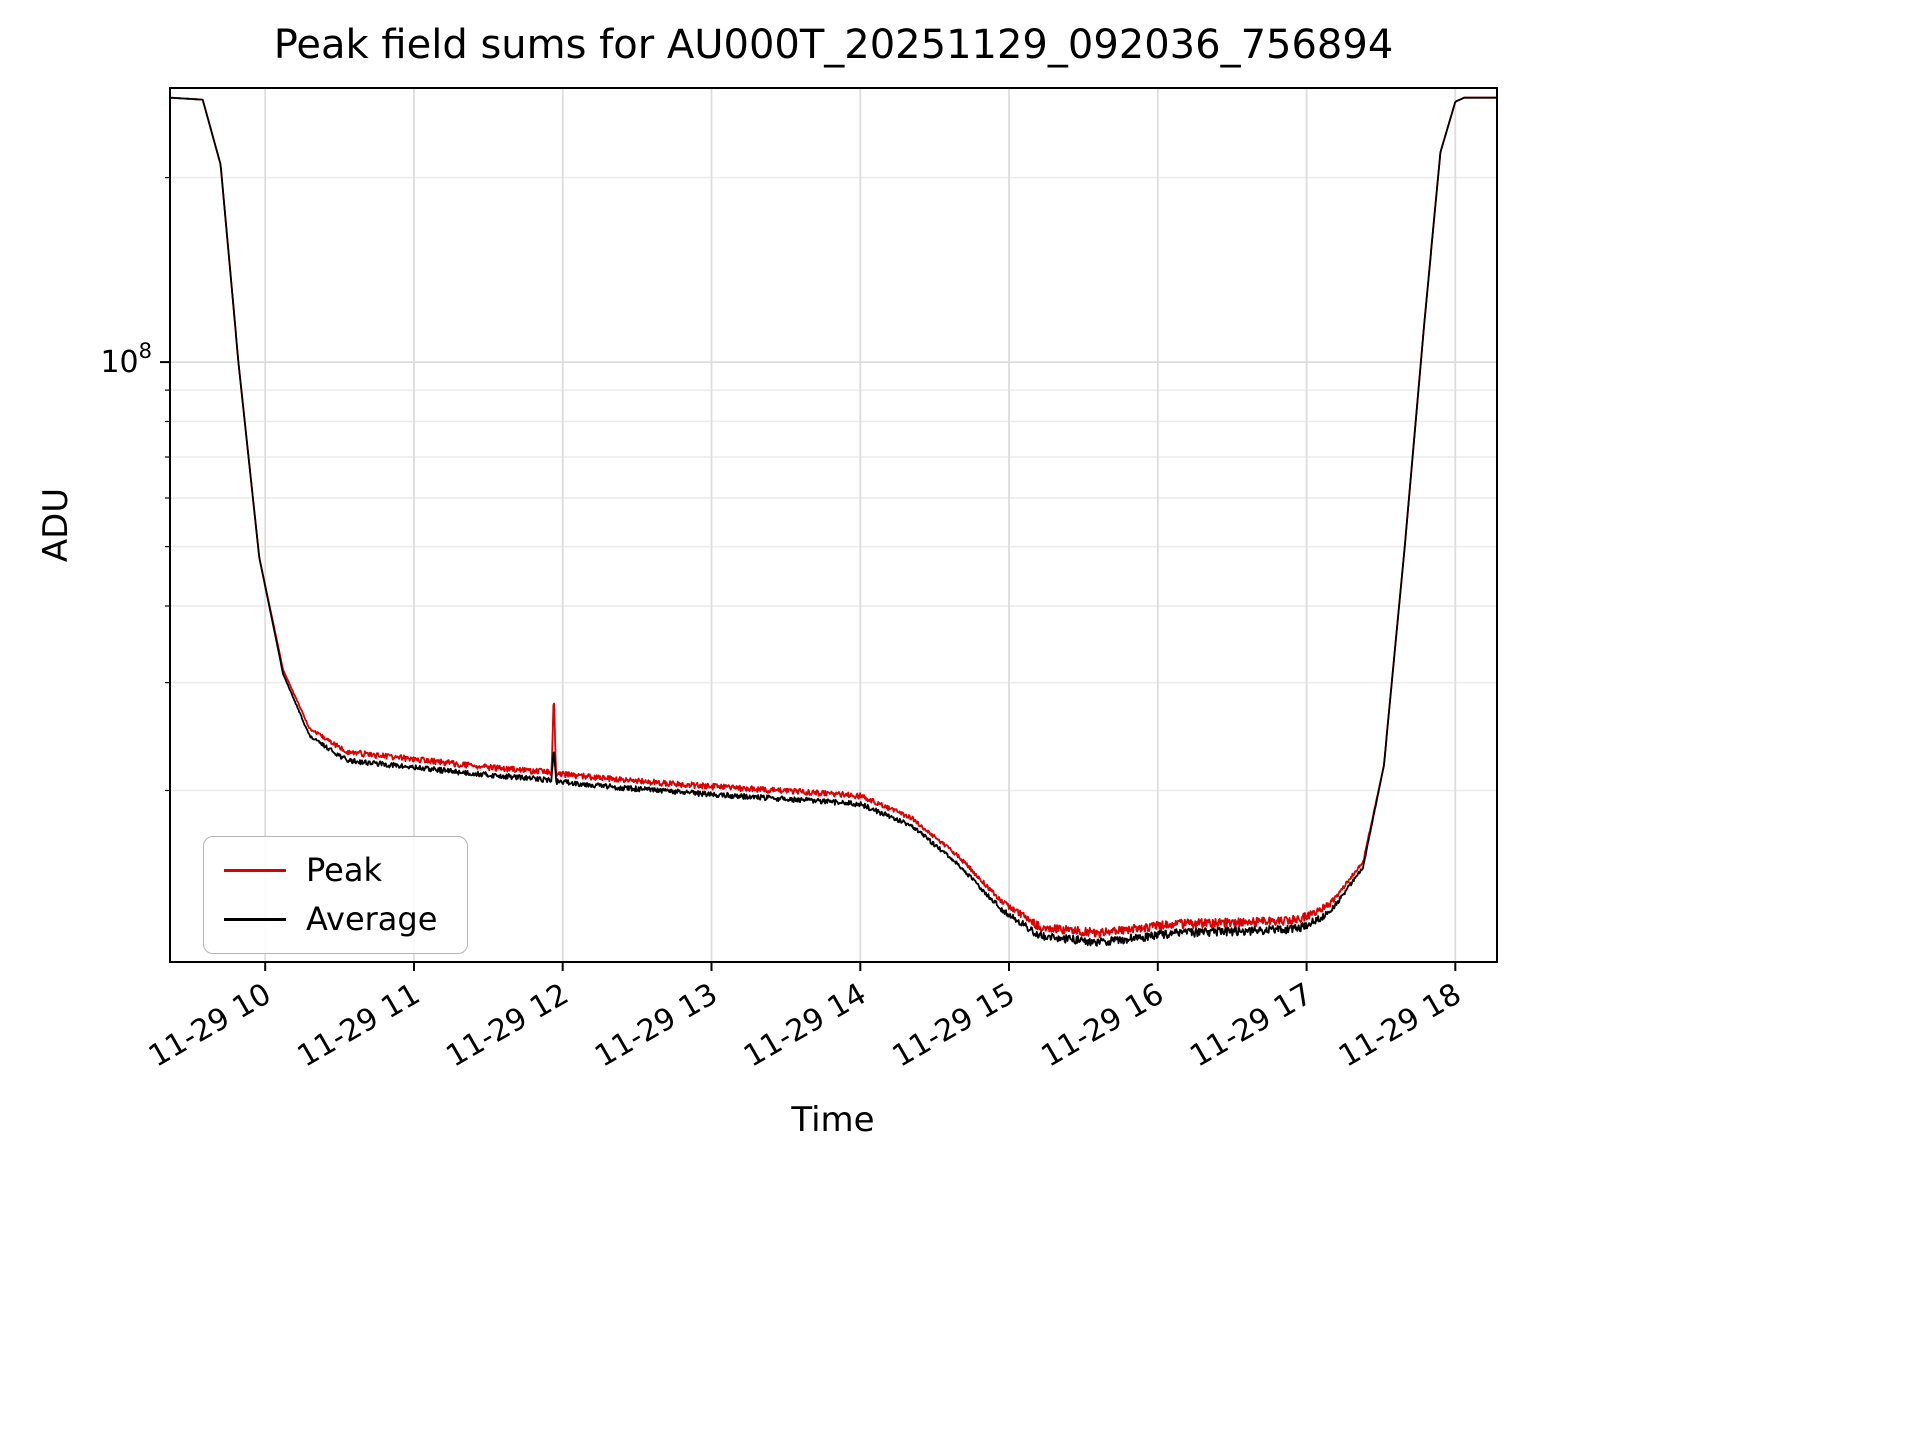 The image size is (1920, 1440). Describe the element at coordinates (344, 870) in the screenshot. I see `legend-label-peak: Peak` at that location.